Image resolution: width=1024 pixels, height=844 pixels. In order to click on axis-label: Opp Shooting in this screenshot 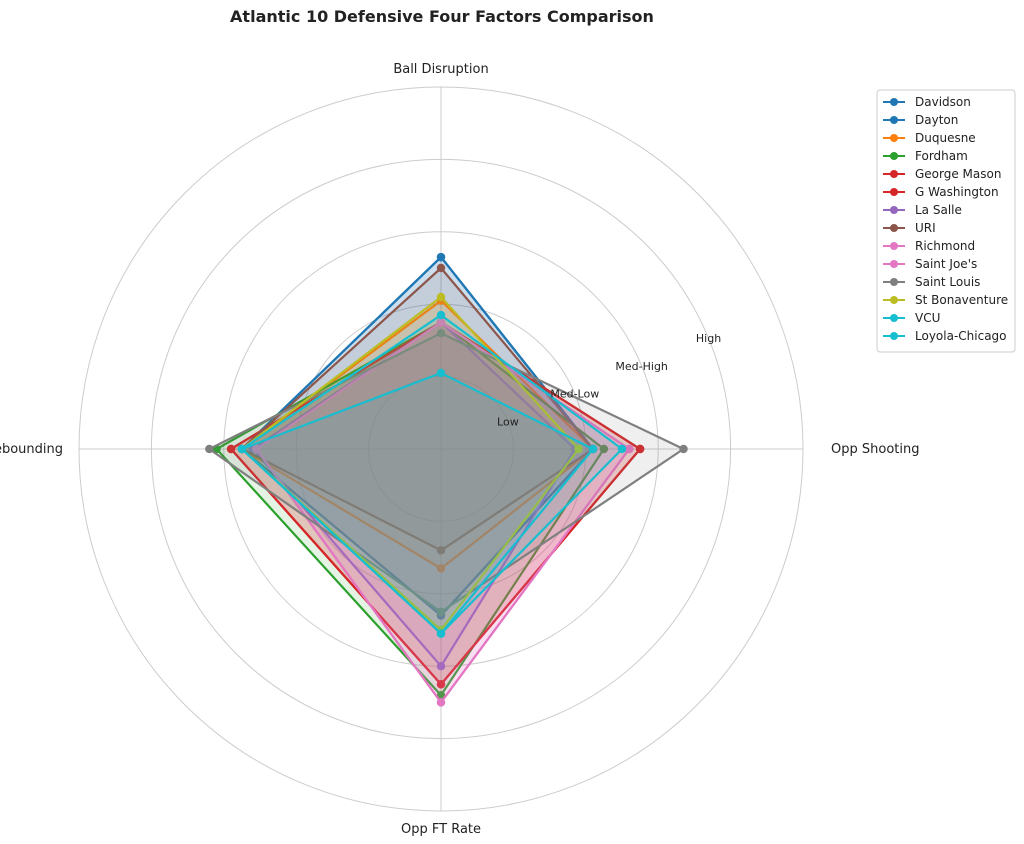, I will do `click(875, 449)`.